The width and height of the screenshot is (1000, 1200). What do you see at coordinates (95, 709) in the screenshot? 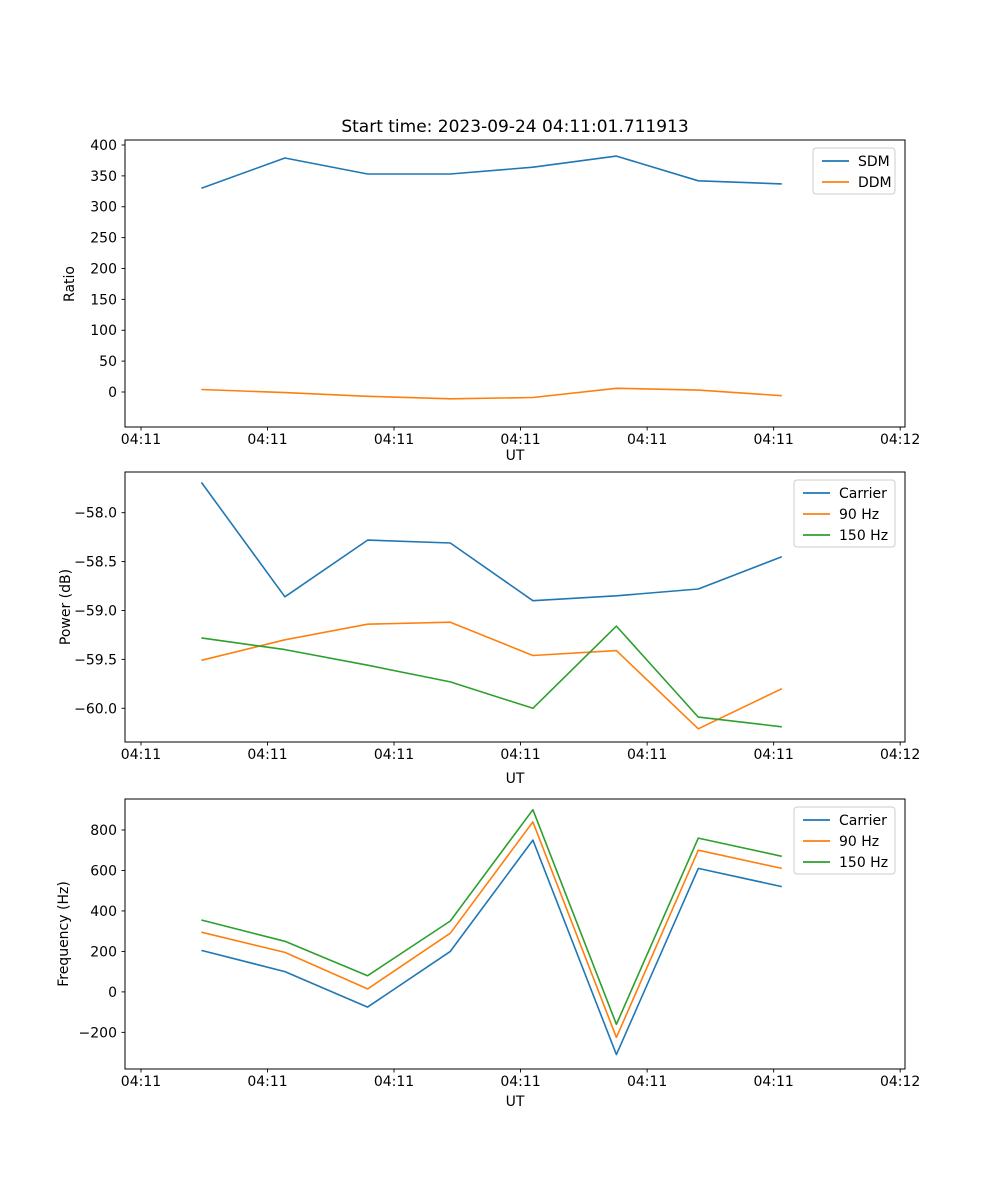
I see `y-tick-label: −60.0` at bounding box center [95, 709].